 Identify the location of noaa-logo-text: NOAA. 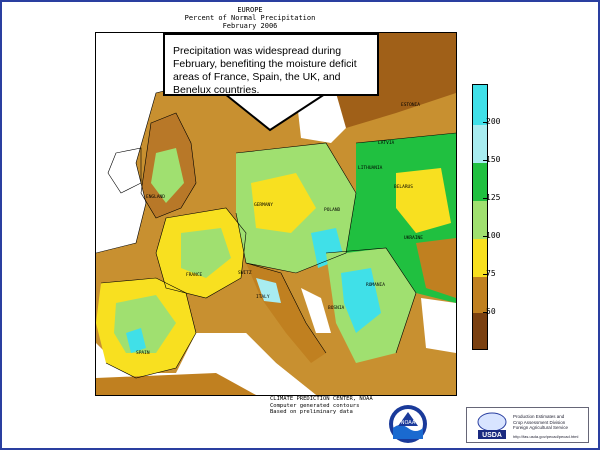
(408, 423).